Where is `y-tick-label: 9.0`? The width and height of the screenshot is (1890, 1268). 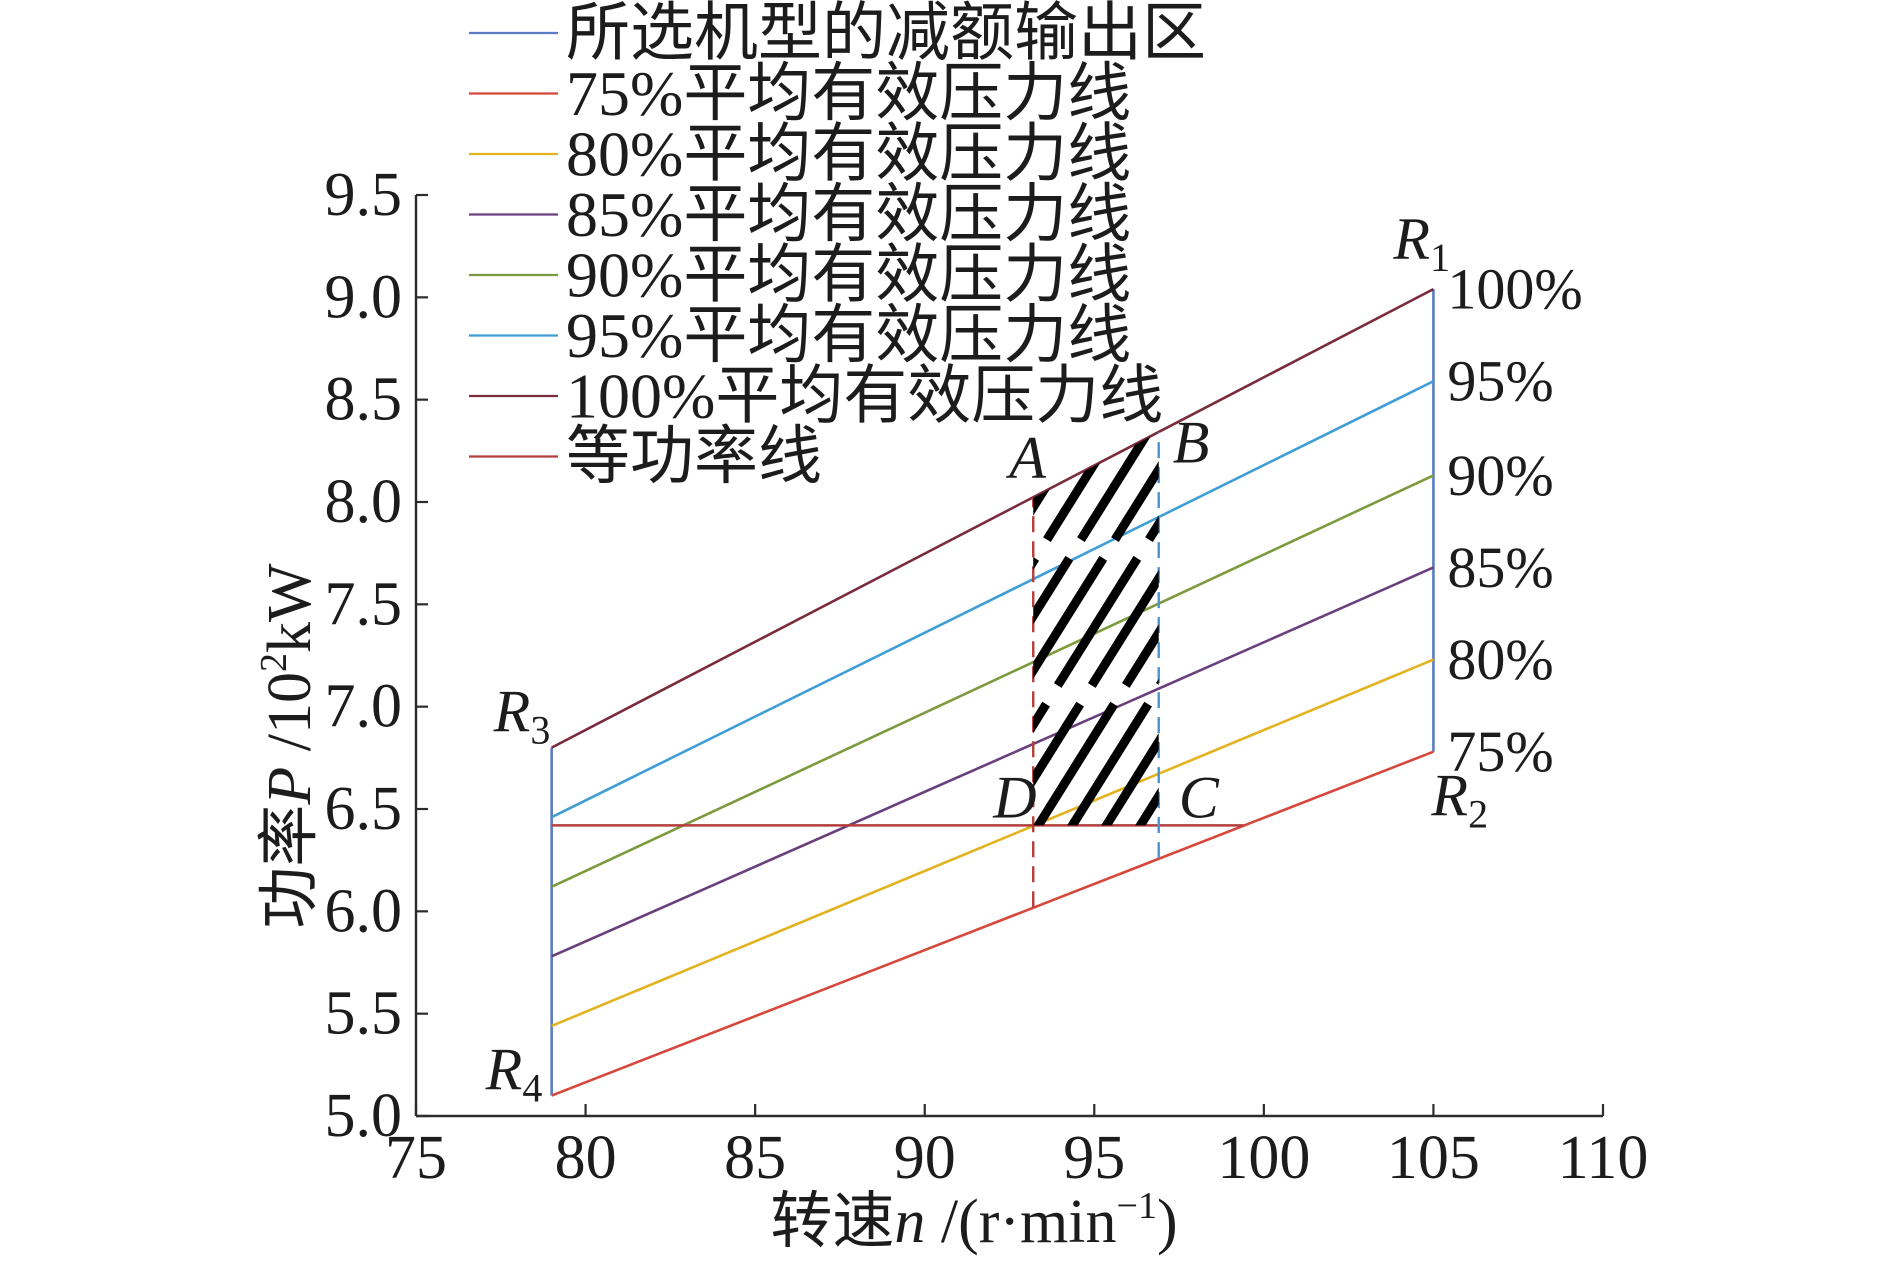 y-tick-label: 9.0 is located at coordinates (364, 297).